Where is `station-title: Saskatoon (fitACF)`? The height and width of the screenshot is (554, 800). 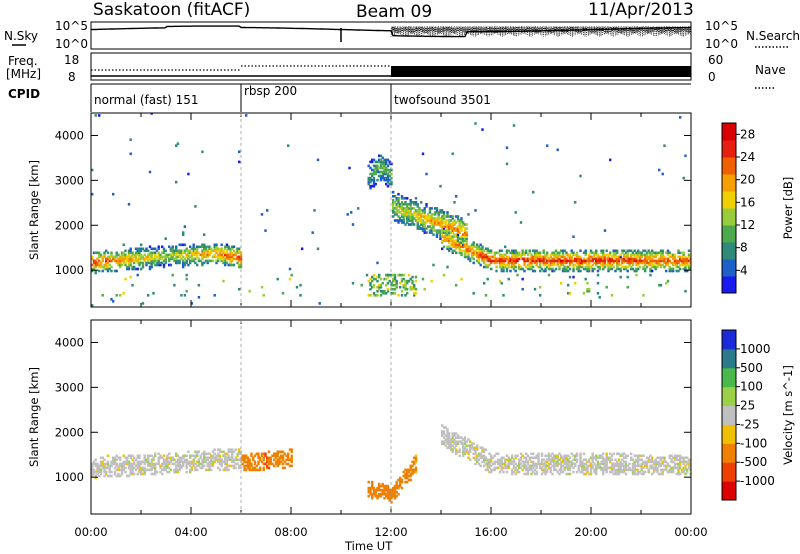 station-title: Saskatoon (fitACF) is located at coordinates (171, 10).